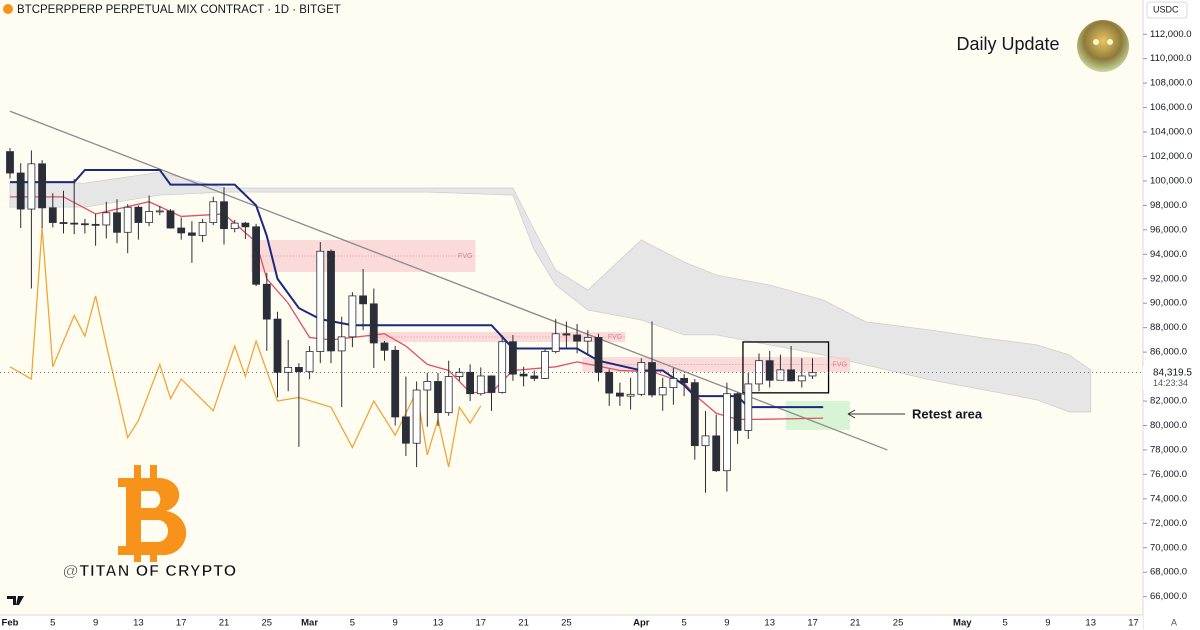 The image size is (1200, 630). I want to click on price-axis, so click(1171, 315).